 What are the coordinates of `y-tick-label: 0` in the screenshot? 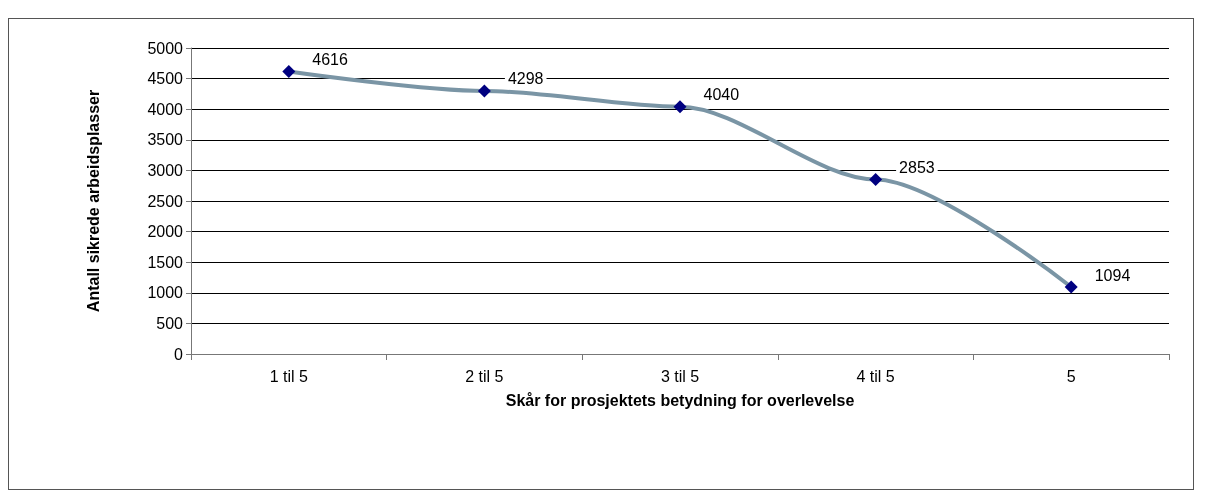 It's located at (179, 354).